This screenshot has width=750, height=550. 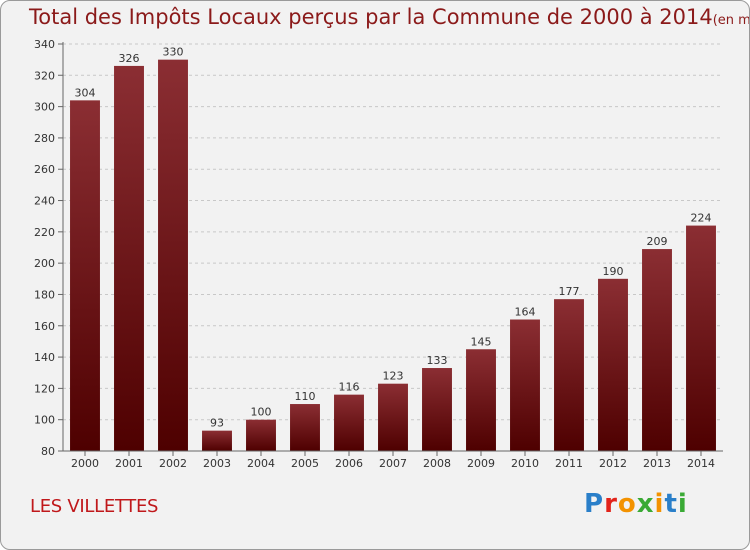 I want to click on data-label-2008: 133, so click(x=437, y=360).